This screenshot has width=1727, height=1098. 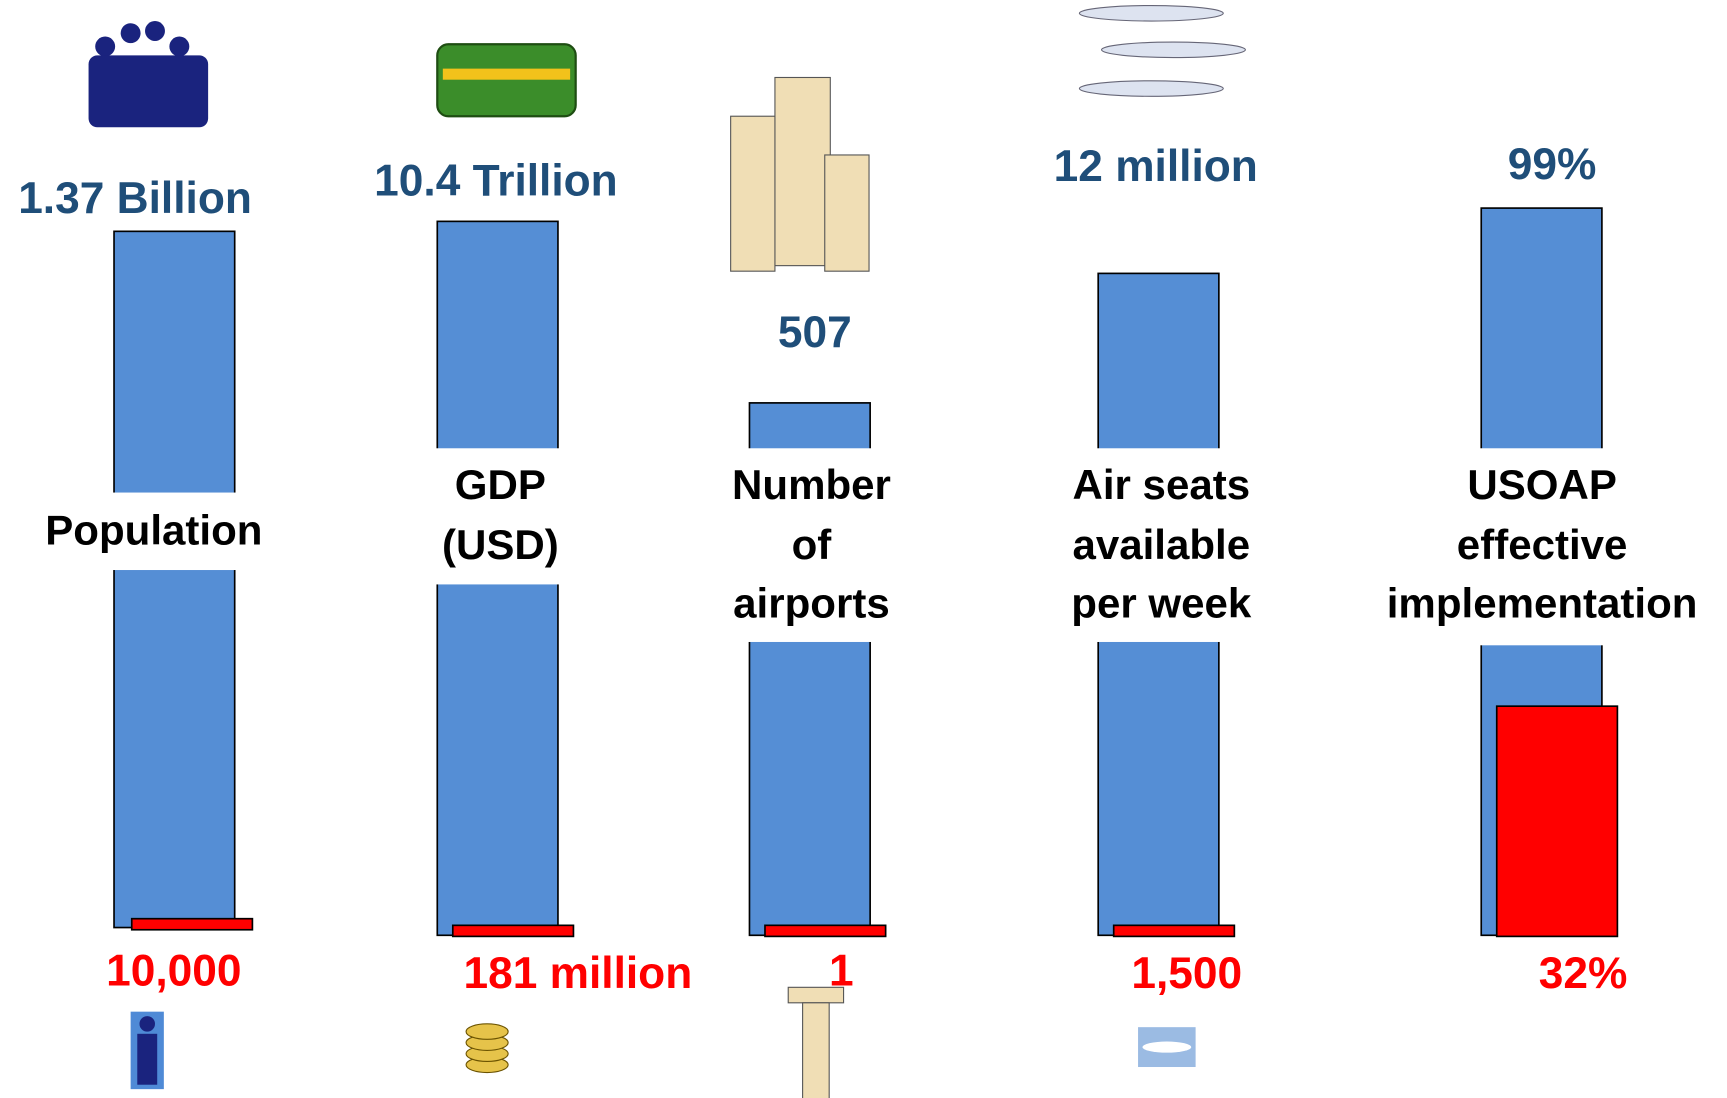 I want to click on column-label: USOAP, so click(x=1542, y=484).